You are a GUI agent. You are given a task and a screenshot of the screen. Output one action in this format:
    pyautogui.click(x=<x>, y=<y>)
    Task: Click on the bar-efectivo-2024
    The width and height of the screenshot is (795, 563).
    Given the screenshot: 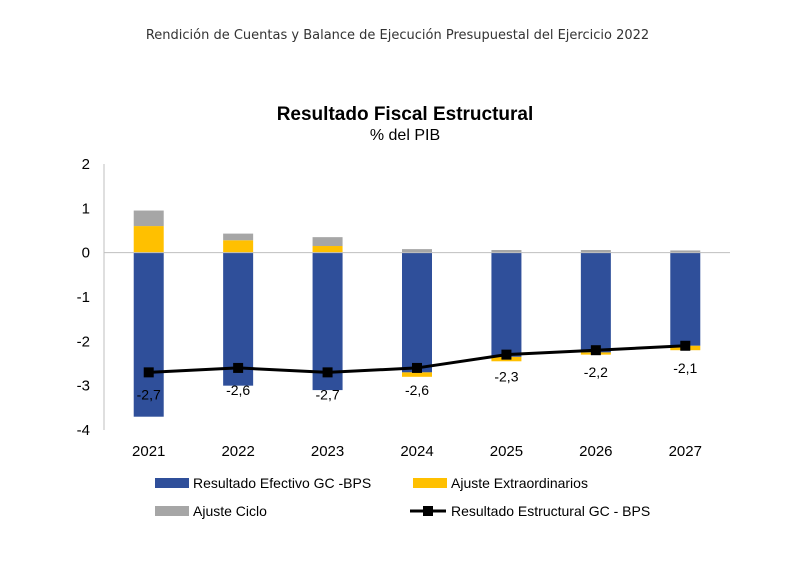 What is the action you would take?
    pyautogui.click(x=417, y=312)
    